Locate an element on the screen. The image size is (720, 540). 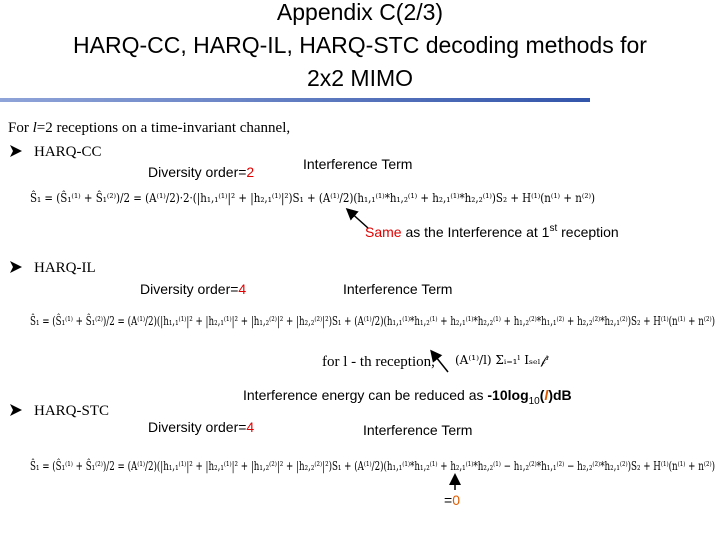
title-line: 2x2 MIMO is located at coordinates (360, 78).